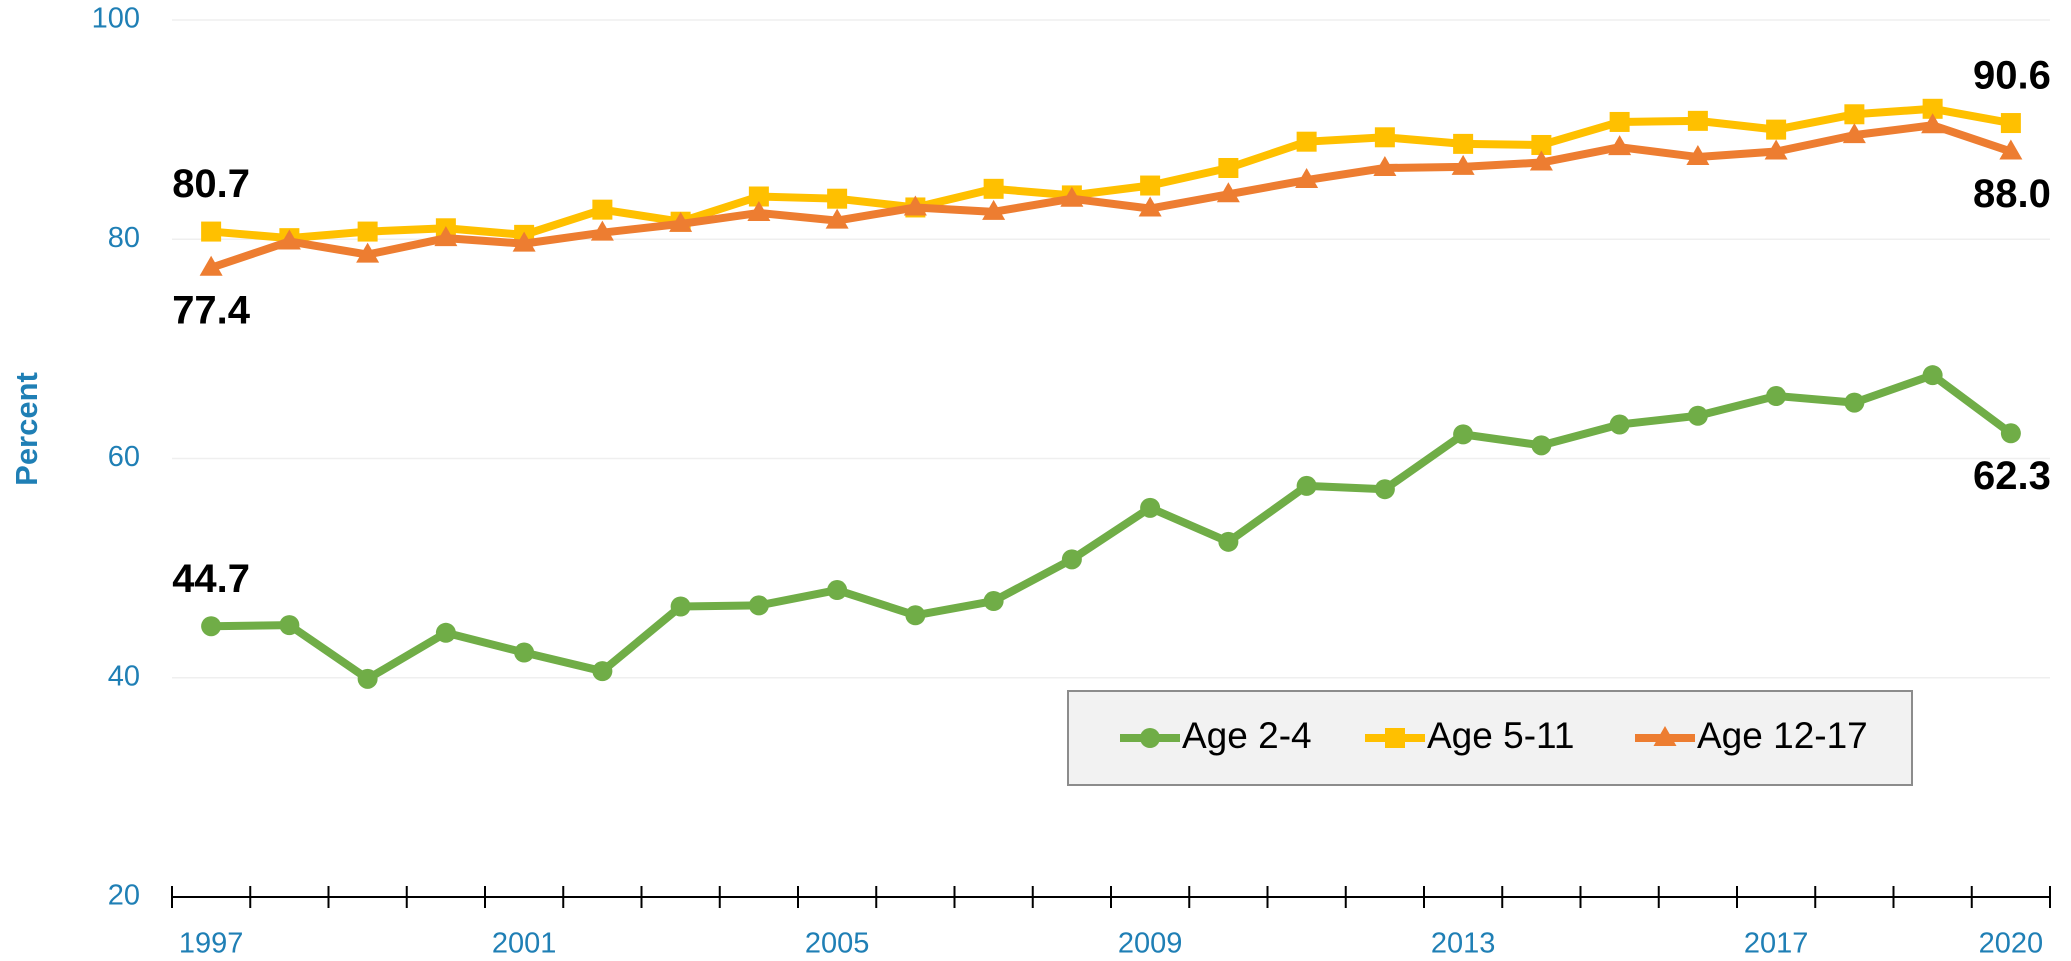 The image size is (2071, 961). What do you see at coordinates (1776, 944) in the screenshot?
I see `x-tick-label: 2017` at bounding box center [1776, 944].